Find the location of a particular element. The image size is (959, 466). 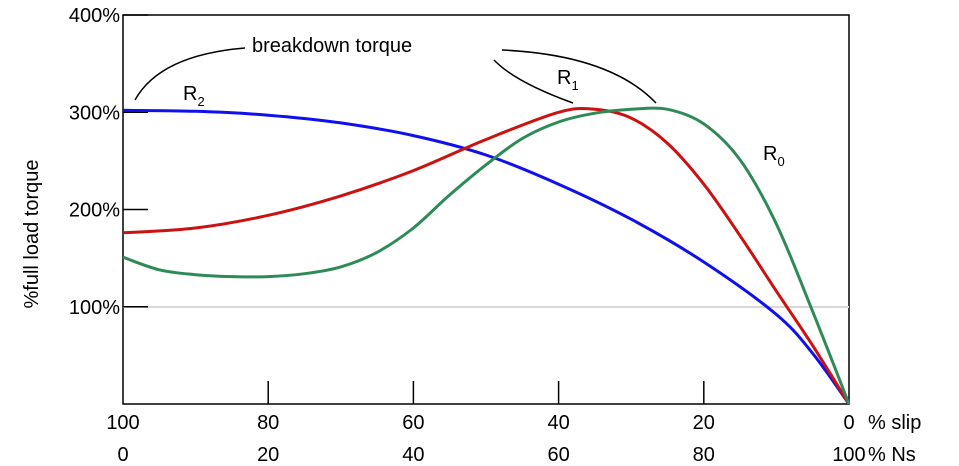

breakdown-leader-mid is located at coordinates (533, 81).